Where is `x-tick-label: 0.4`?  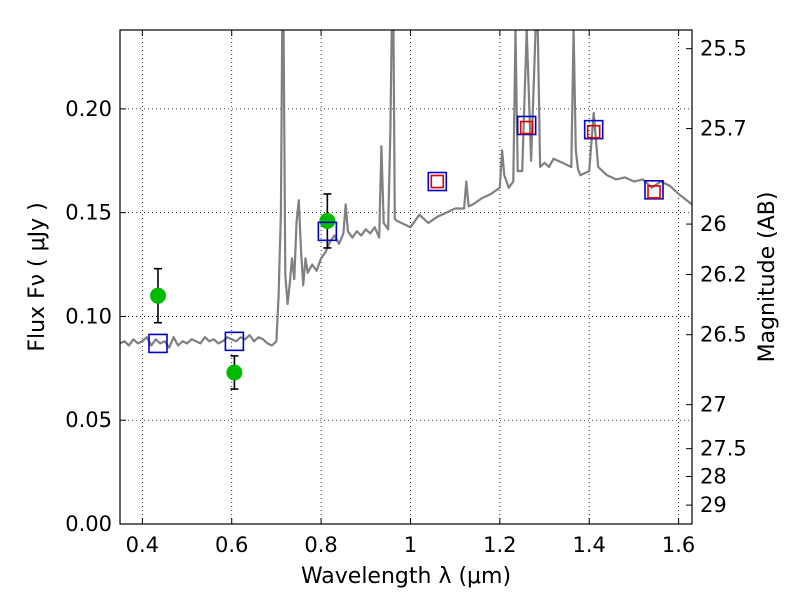 x-tick-label: 0.4 is located at coordinates (142, 545).